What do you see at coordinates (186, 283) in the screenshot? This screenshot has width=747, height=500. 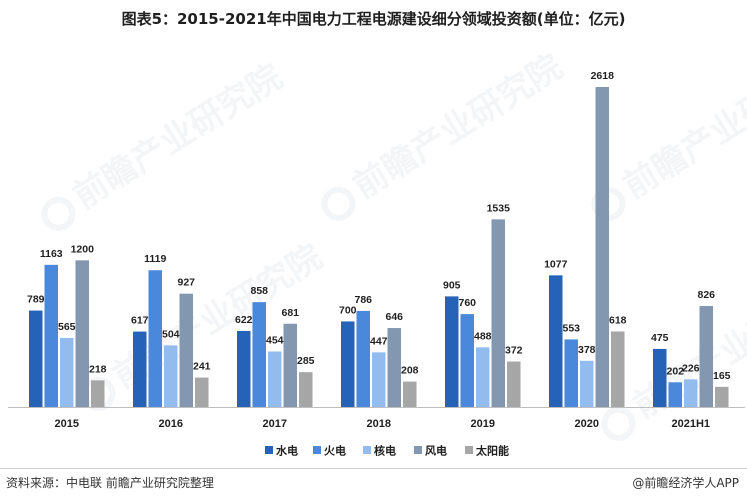 I see `data-label: 927` at bounding box center [186, 283].